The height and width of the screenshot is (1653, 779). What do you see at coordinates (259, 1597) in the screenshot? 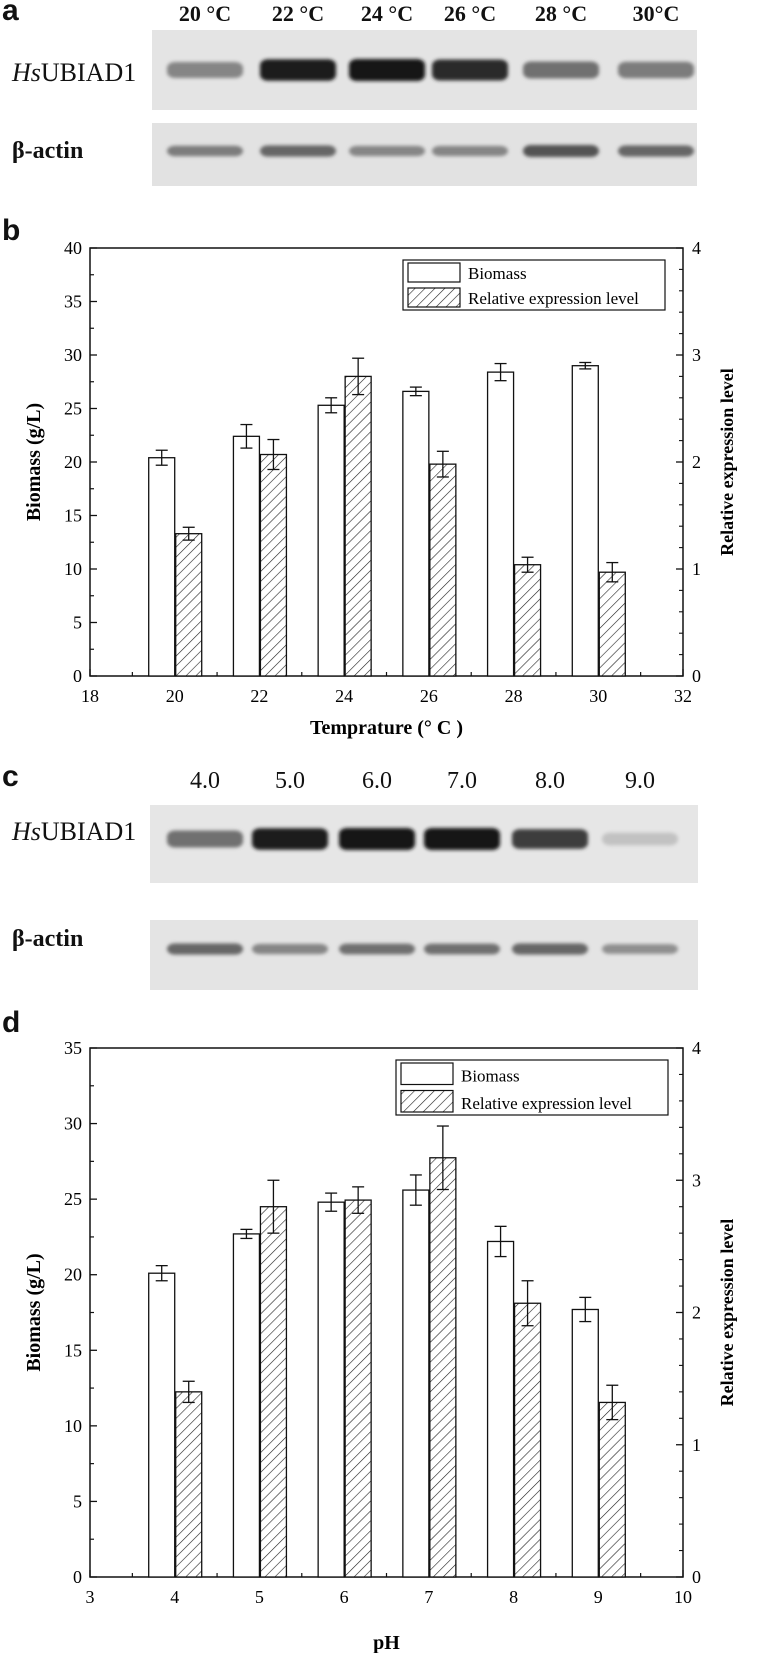
I see `x-tick-label: 5` at bounding box center [259, 1597].